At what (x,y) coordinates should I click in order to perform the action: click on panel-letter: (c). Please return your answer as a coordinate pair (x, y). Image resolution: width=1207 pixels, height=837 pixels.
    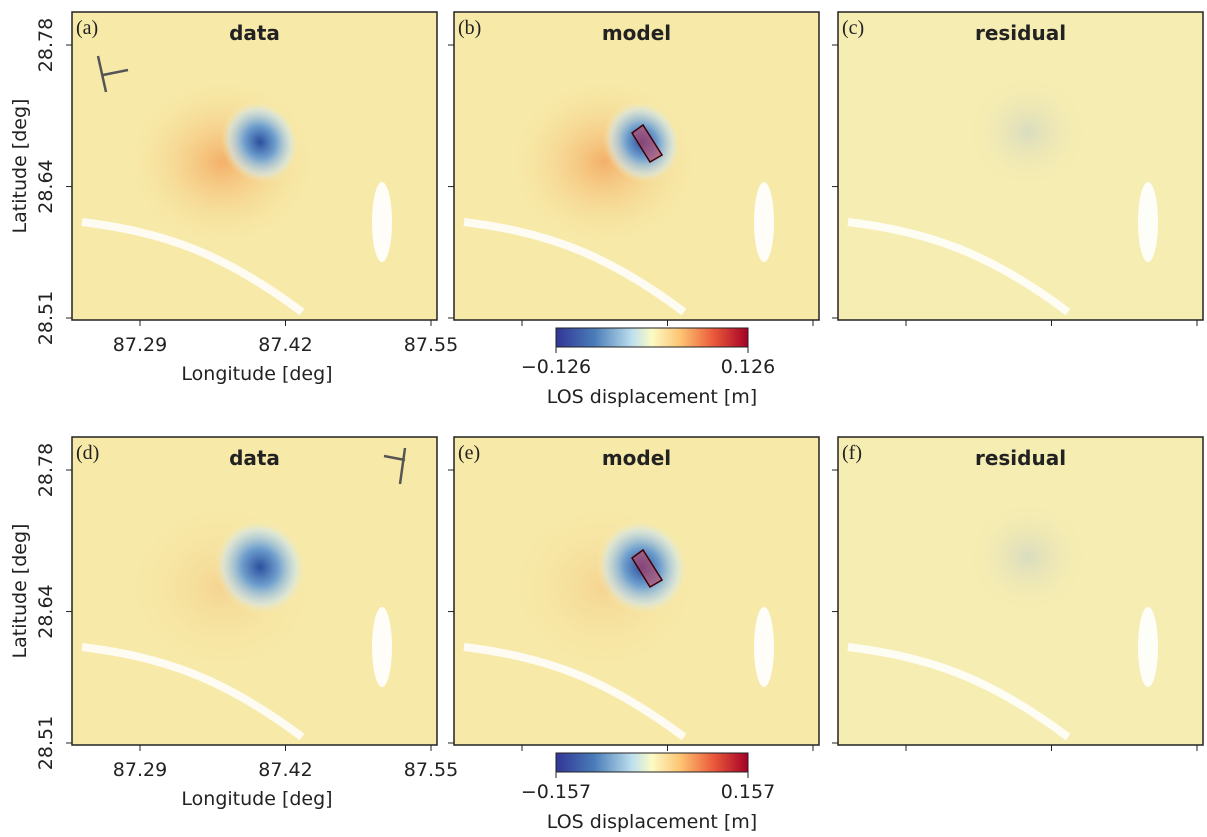
    Looking at the image, I should click on (853, 28).